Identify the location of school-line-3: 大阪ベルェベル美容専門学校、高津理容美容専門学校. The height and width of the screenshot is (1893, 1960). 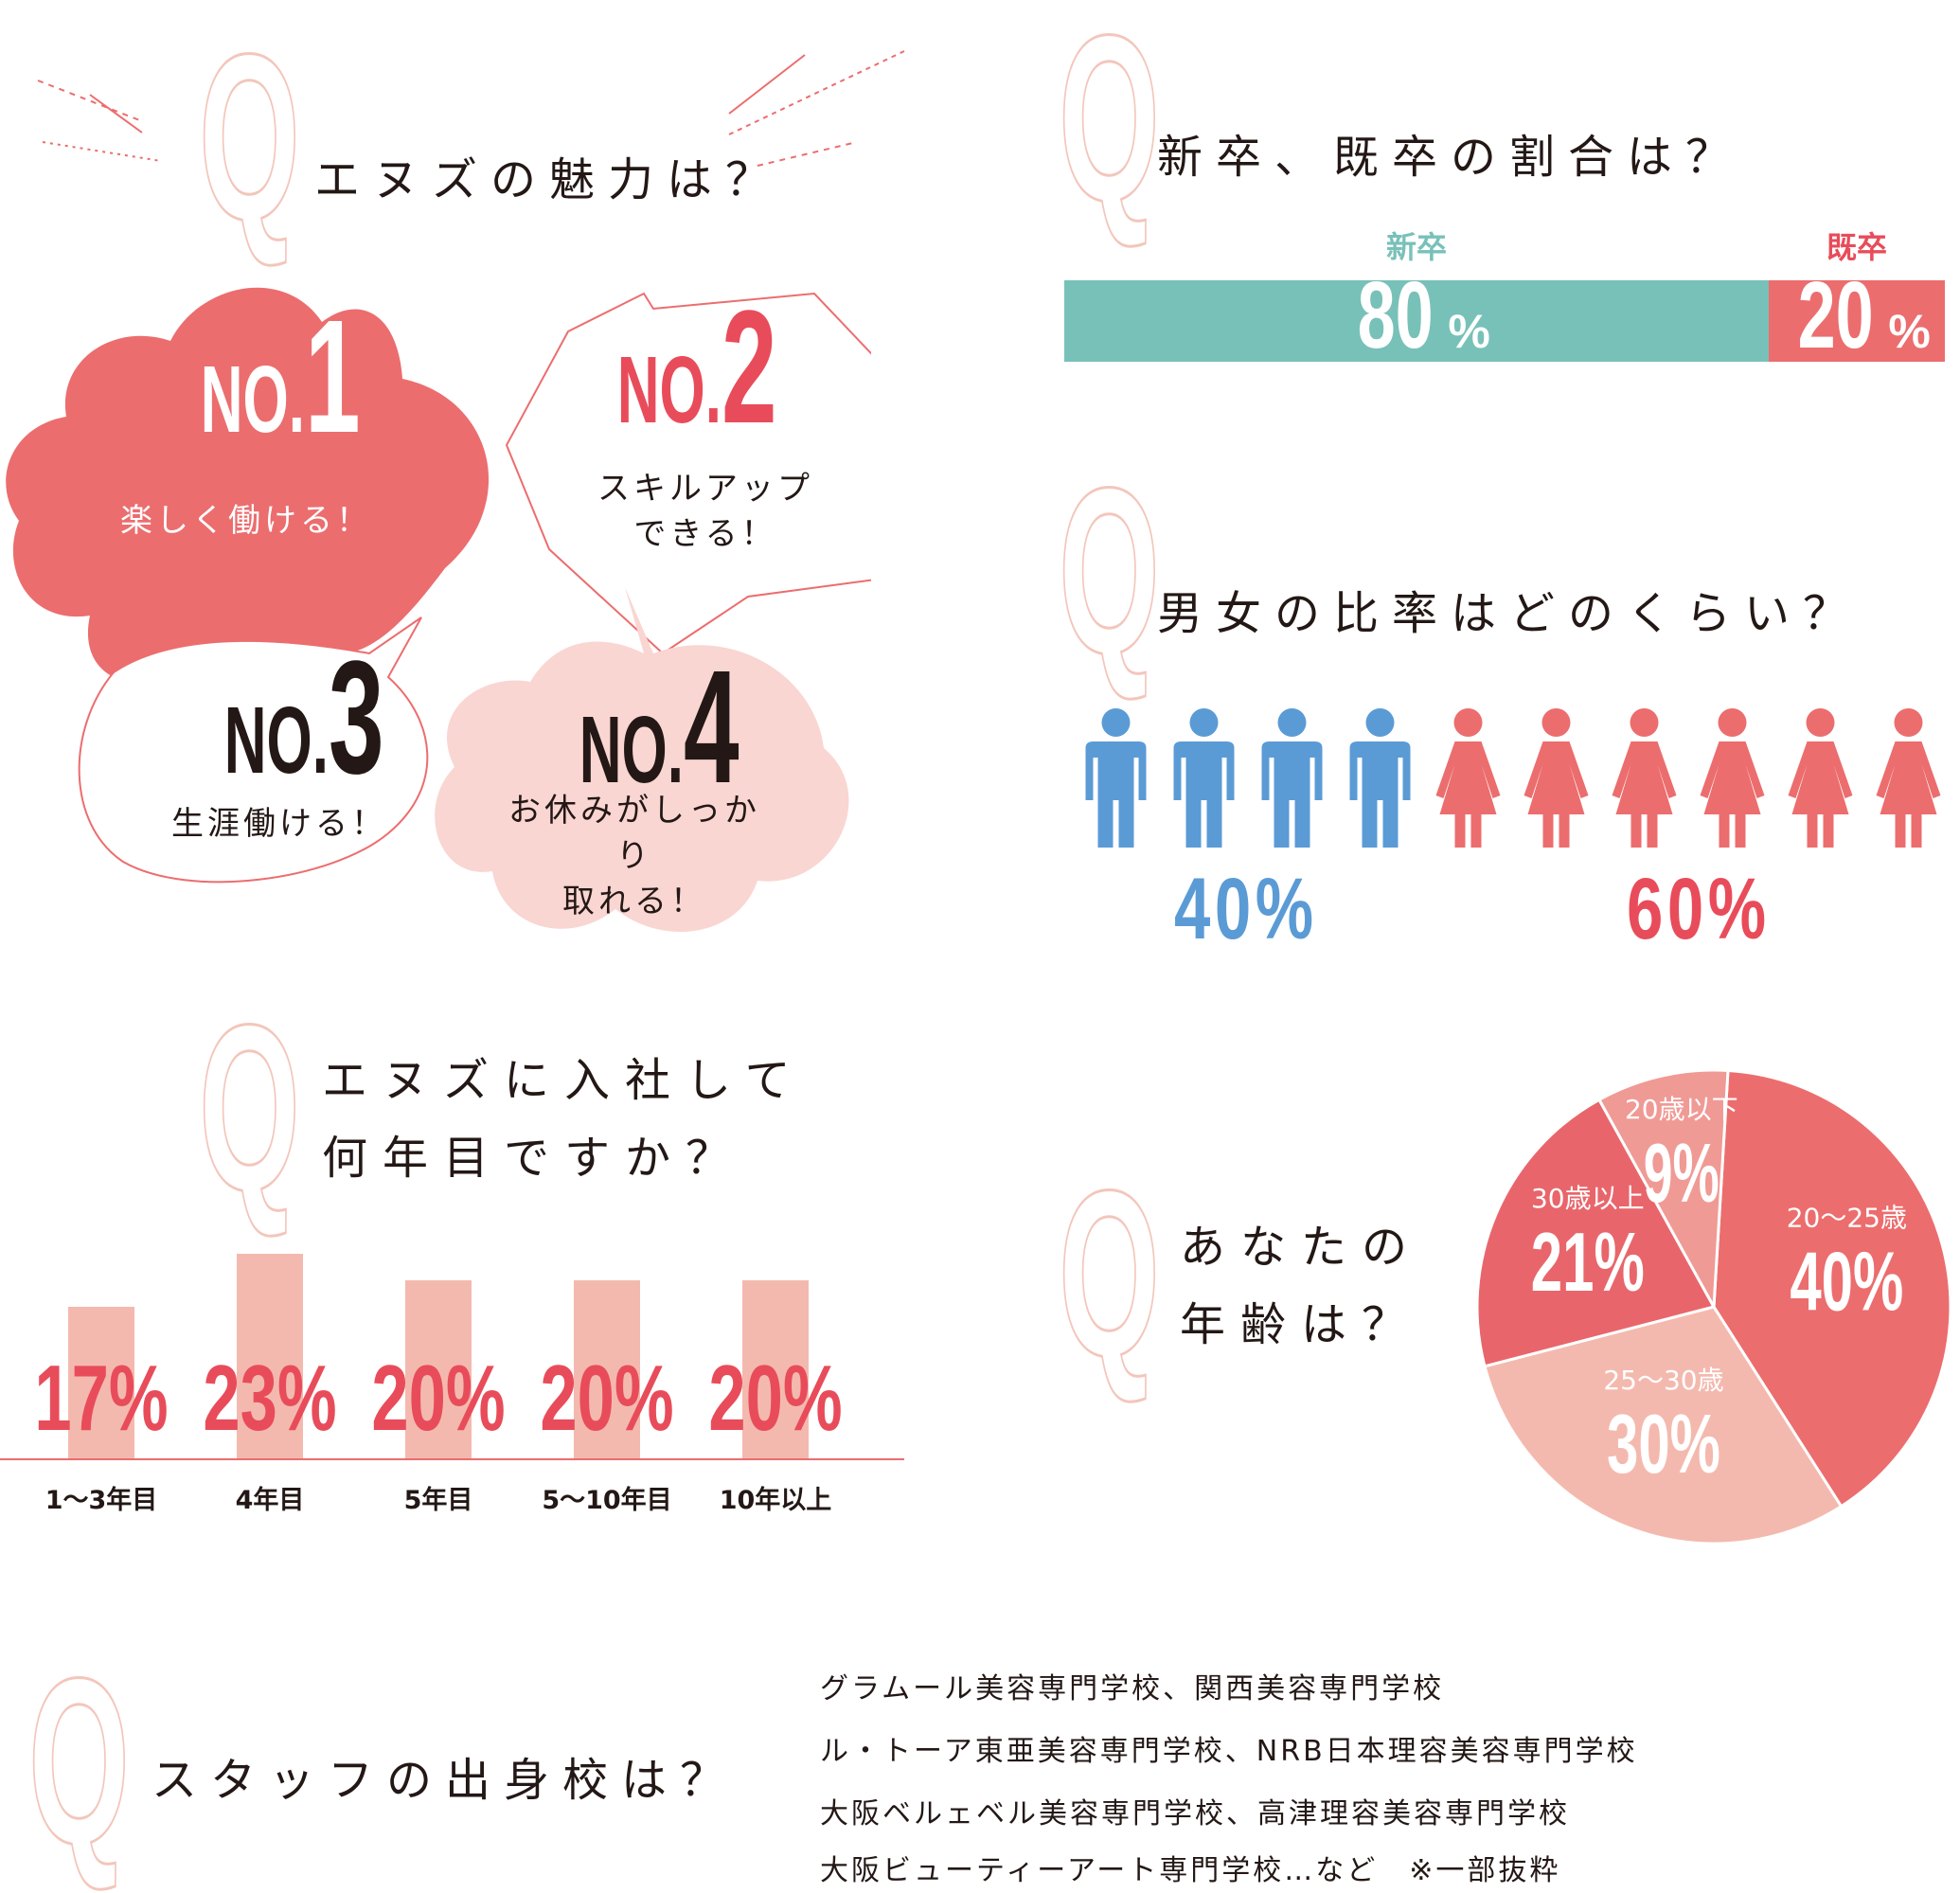
(1195, 1814).